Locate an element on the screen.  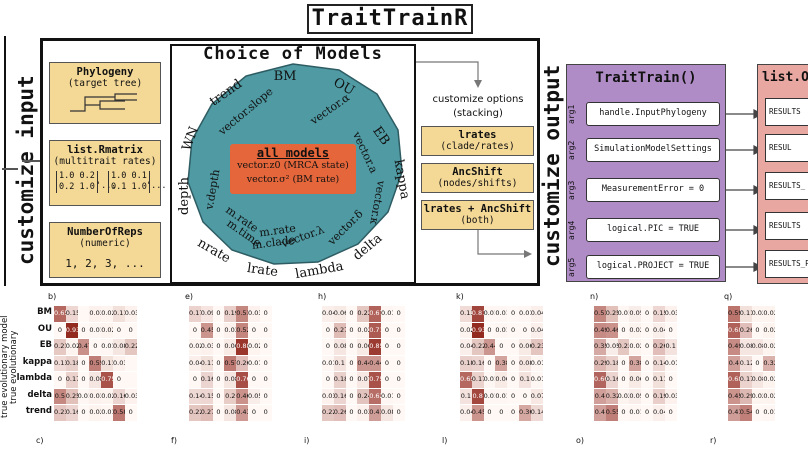
model-depth: depth is located at coordinates (184, 195).